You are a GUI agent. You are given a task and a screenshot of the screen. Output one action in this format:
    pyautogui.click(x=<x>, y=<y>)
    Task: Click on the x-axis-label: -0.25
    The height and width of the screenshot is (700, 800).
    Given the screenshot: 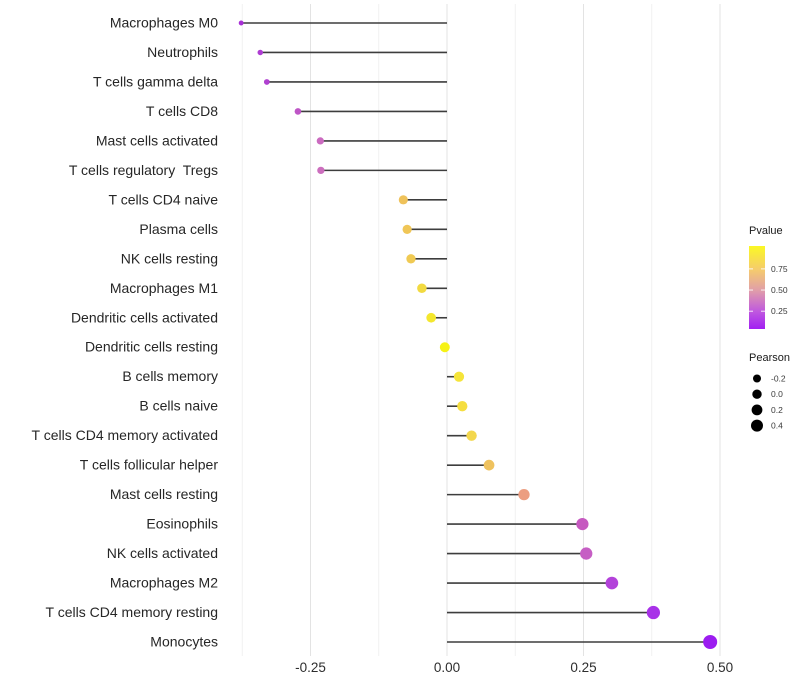 What is the action you would take?
    pyautogui.click(x=310, y=667)
    